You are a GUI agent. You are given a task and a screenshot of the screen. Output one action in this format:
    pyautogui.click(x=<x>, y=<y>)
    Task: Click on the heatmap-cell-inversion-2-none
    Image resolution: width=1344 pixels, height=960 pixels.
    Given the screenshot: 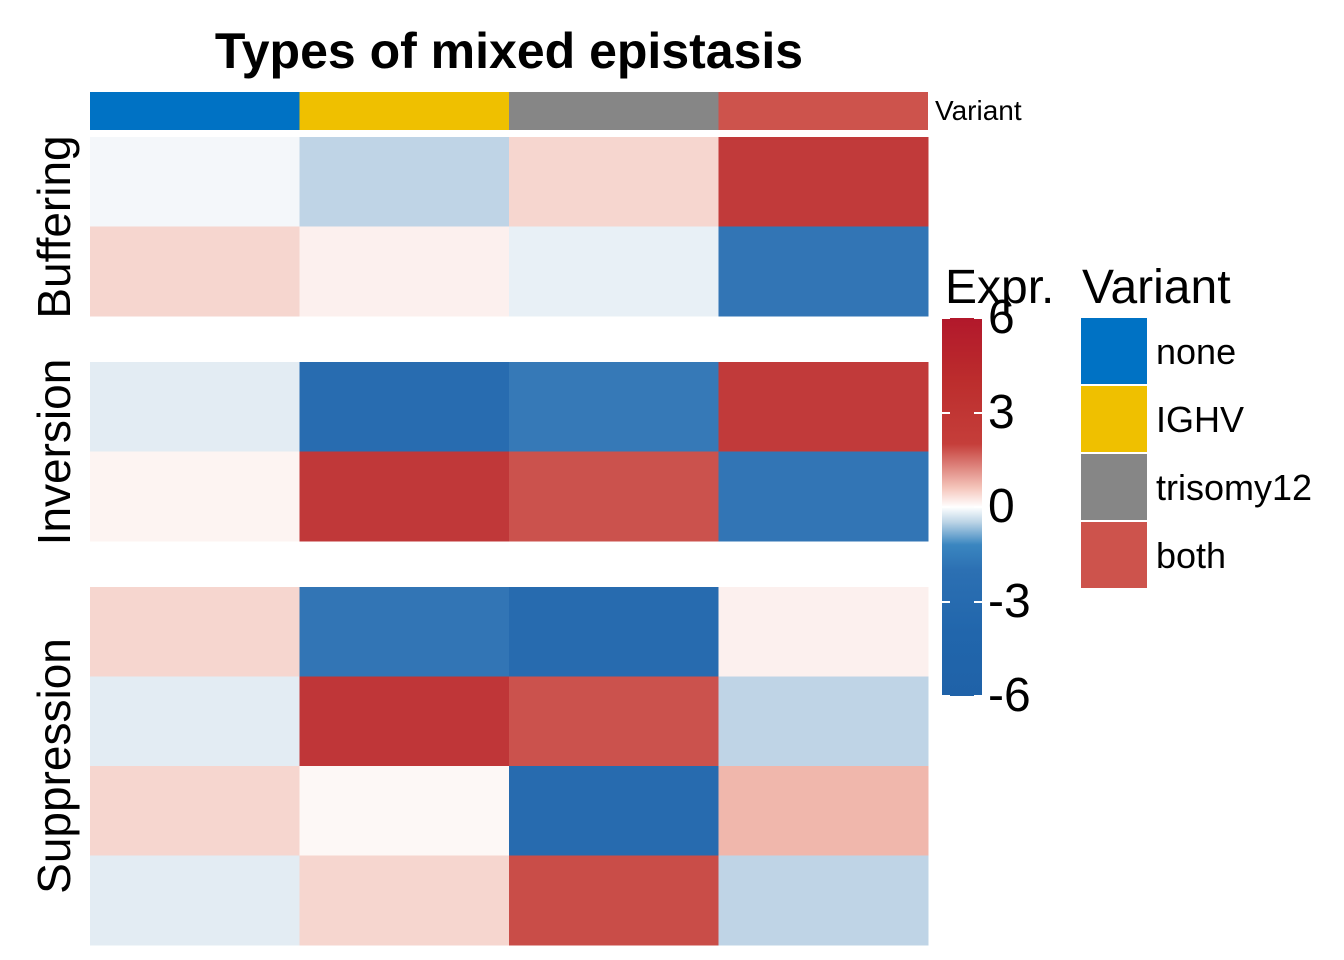 What is the action you would take?
    pyautogui.click(x=195, y=496)
    